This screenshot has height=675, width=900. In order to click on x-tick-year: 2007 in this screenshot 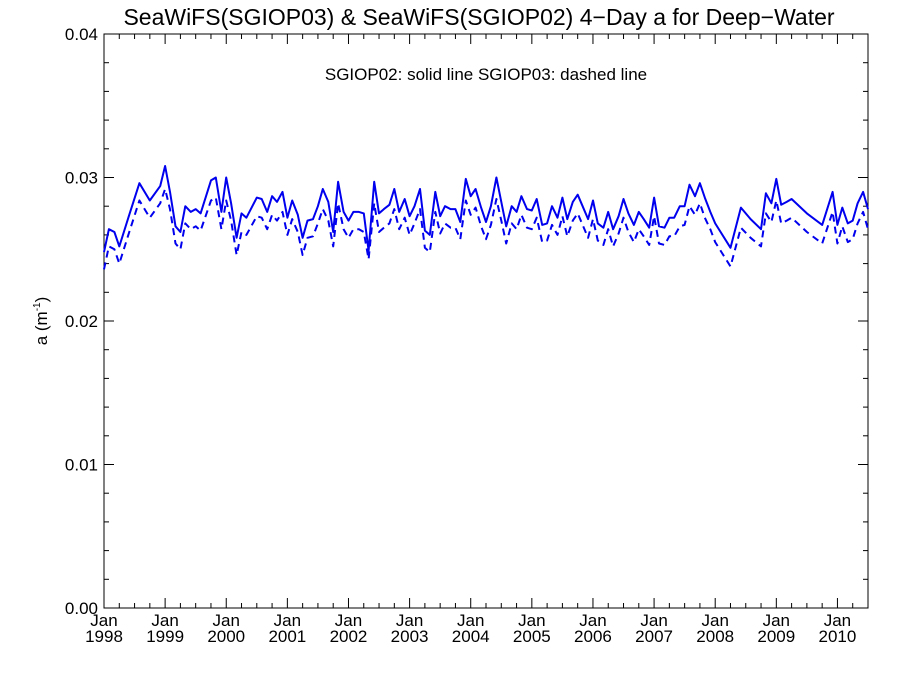, I will do `click(654, 636)`.